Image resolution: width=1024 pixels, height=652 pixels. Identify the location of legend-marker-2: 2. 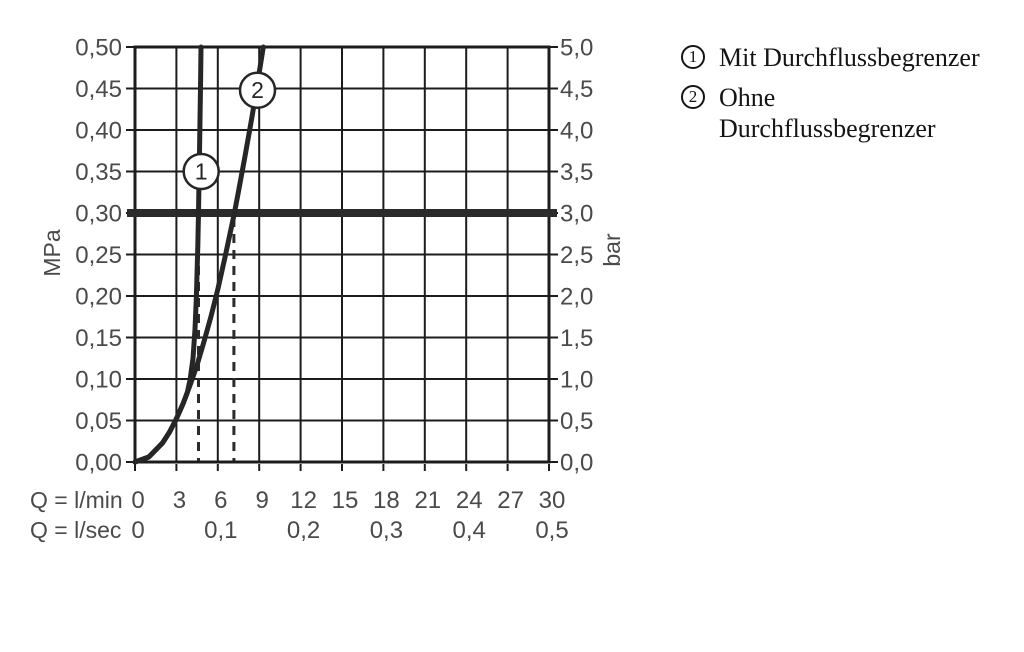
(693, 97).